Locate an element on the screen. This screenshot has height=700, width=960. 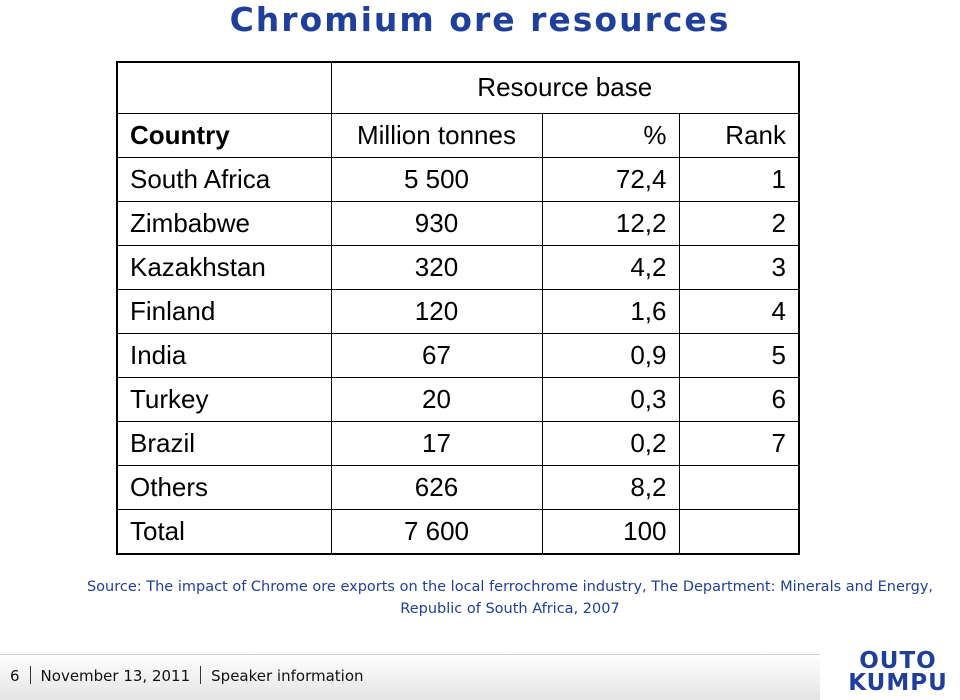
table-header-row: Country Million tonnes % Rank is located at coordinates (458, 134).